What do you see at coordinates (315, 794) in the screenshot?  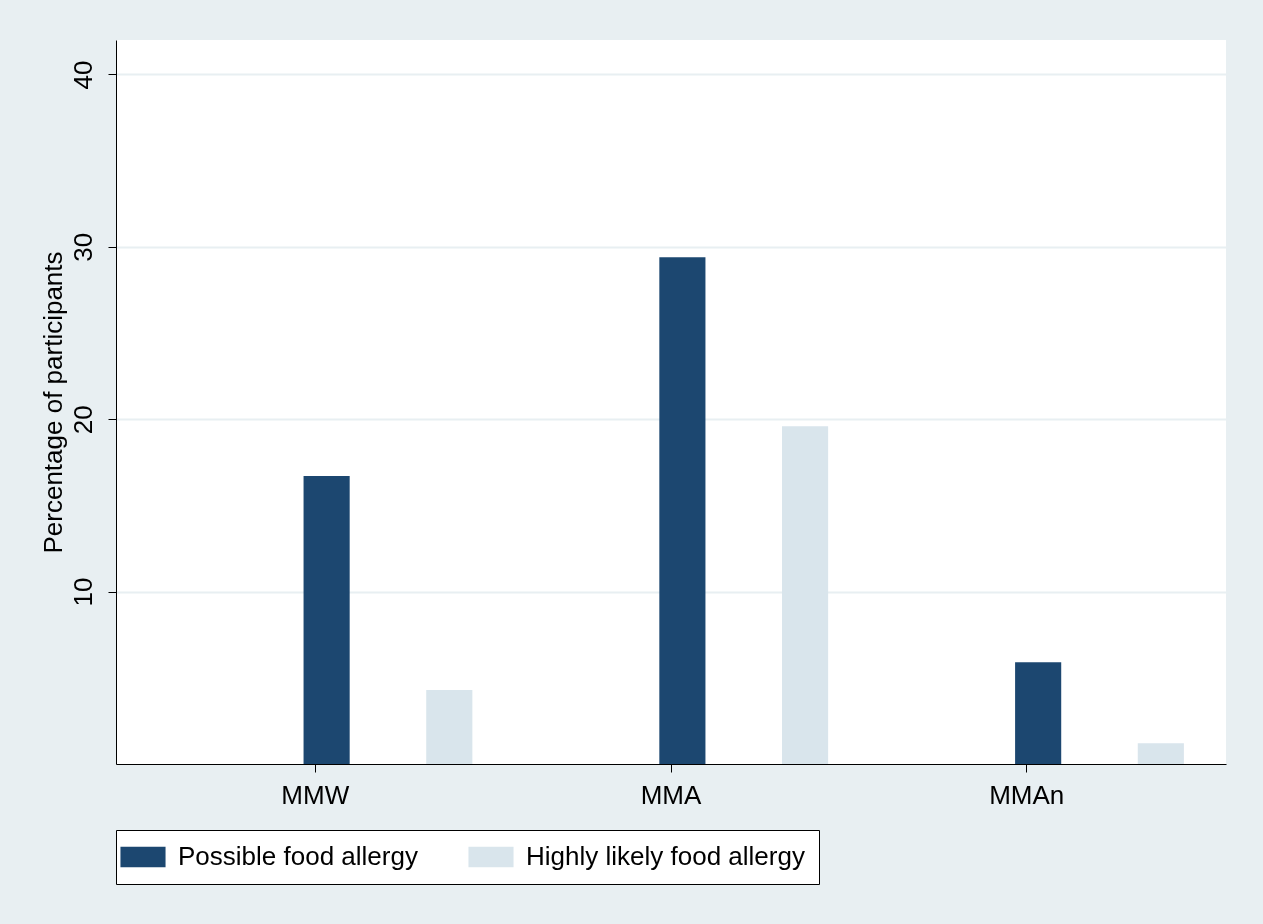 I see `x-tick-label: MMW` at bounding box center [315, 794].